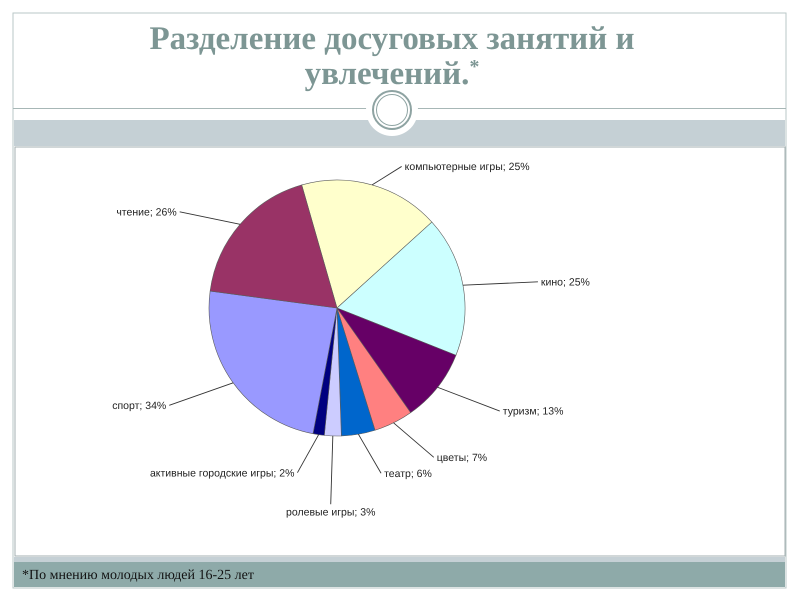  Describe the element at coordinates (222, 473) in the screenshot. I see `slice-label: активные городские игры; 2%` at that location.